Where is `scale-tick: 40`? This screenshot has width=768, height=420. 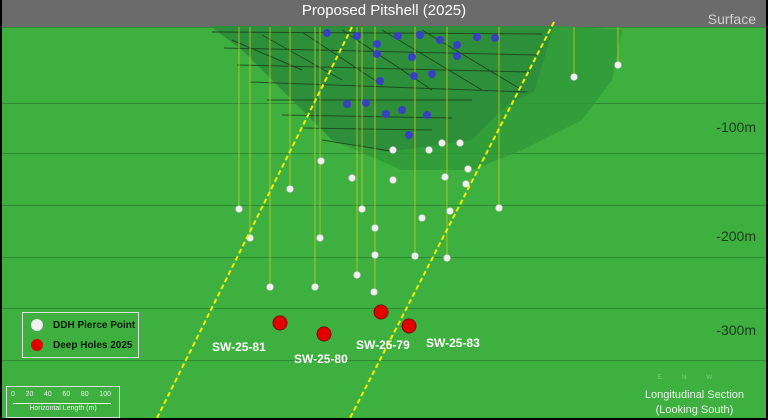
scale-tick: 40 is located at coordinates (47, 394).